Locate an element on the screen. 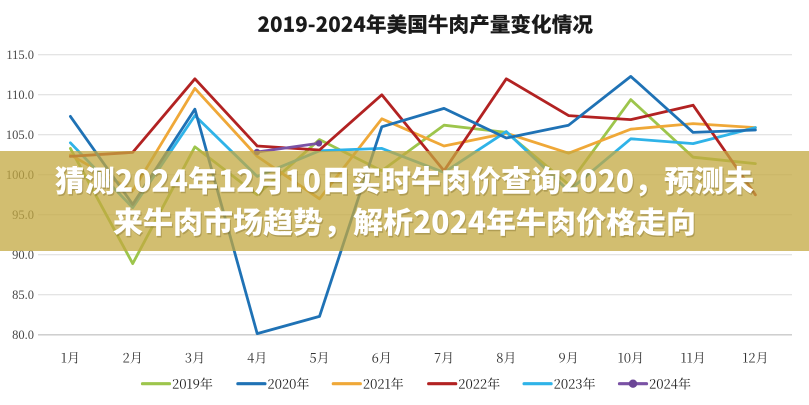  svg-text: 90.0 is located at coordinates (23, 255).